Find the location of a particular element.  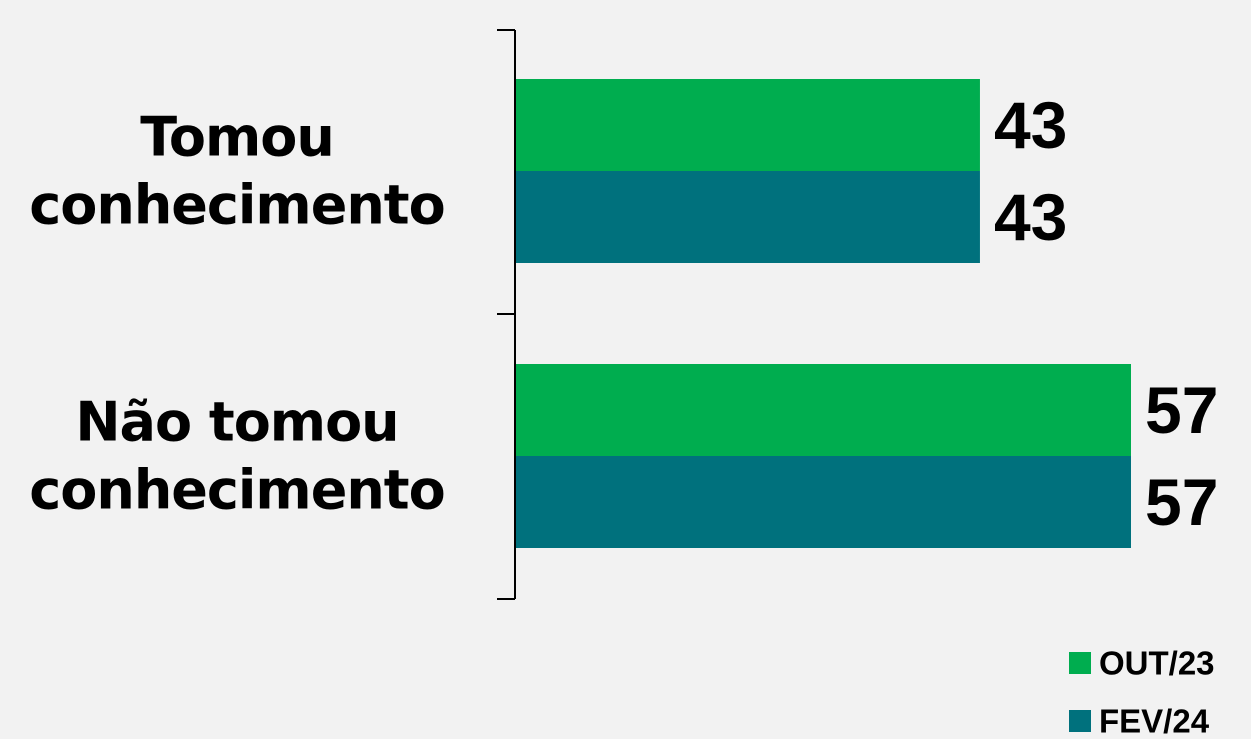

legend-label-2: FEV/24 is located at coordinates (1154, 721).